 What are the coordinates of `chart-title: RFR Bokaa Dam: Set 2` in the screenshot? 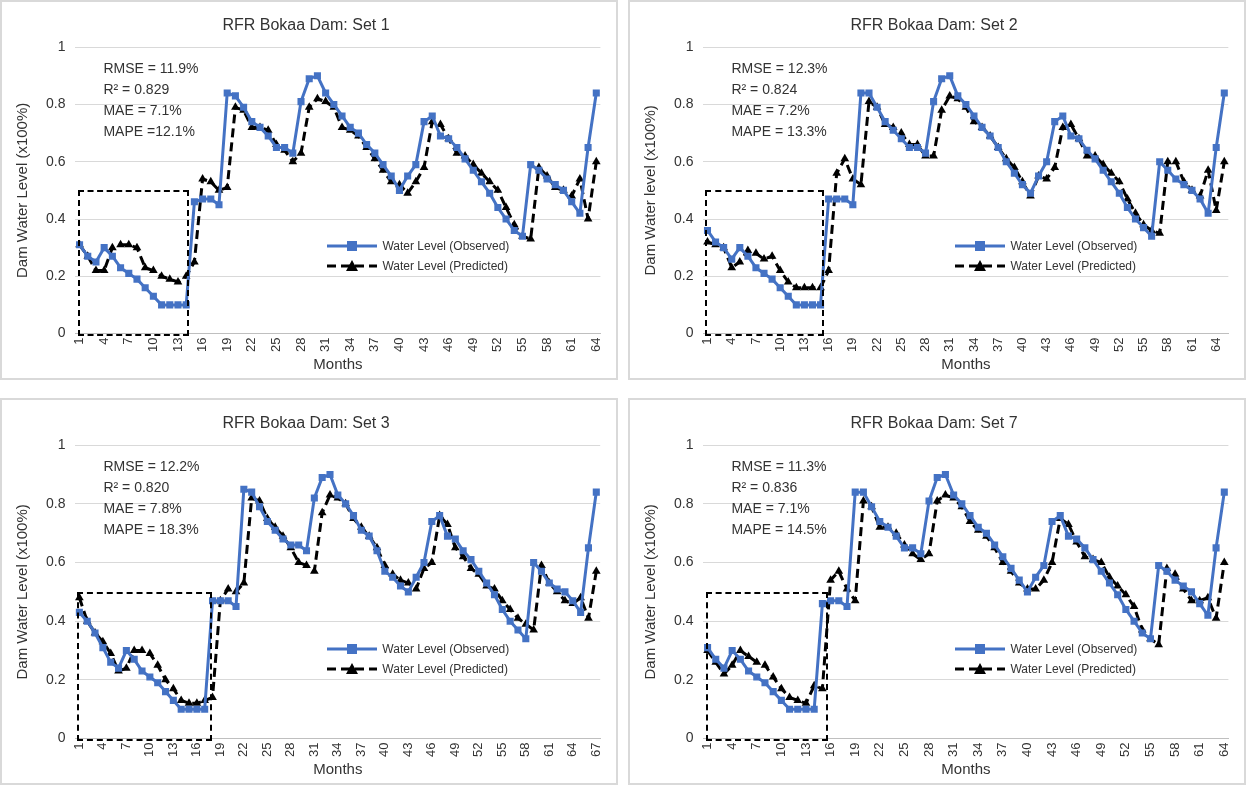 It's located at (934, 25).